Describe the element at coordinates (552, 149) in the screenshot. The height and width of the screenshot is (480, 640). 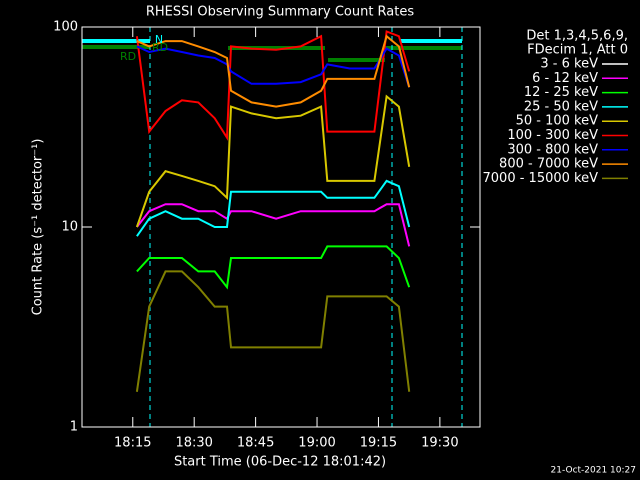
I see `legend-label: 300 - 800 keV` at that location.